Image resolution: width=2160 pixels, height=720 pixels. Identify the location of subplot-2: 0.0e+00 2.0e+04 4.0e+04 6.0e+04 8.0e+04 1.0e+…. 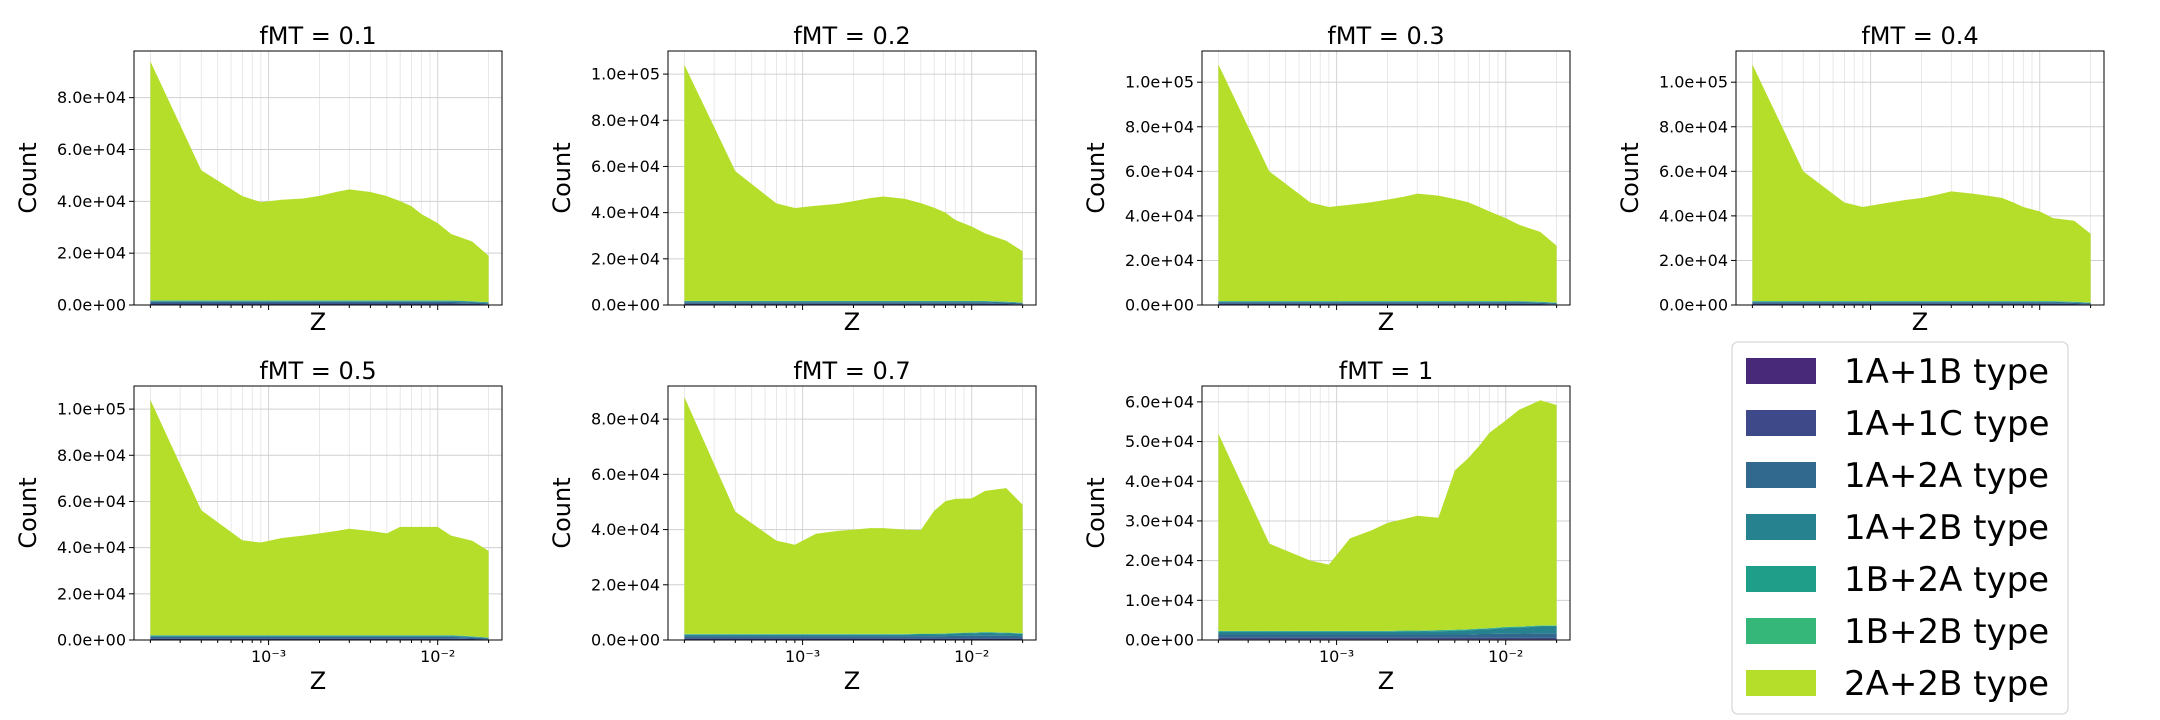
(792, 179).